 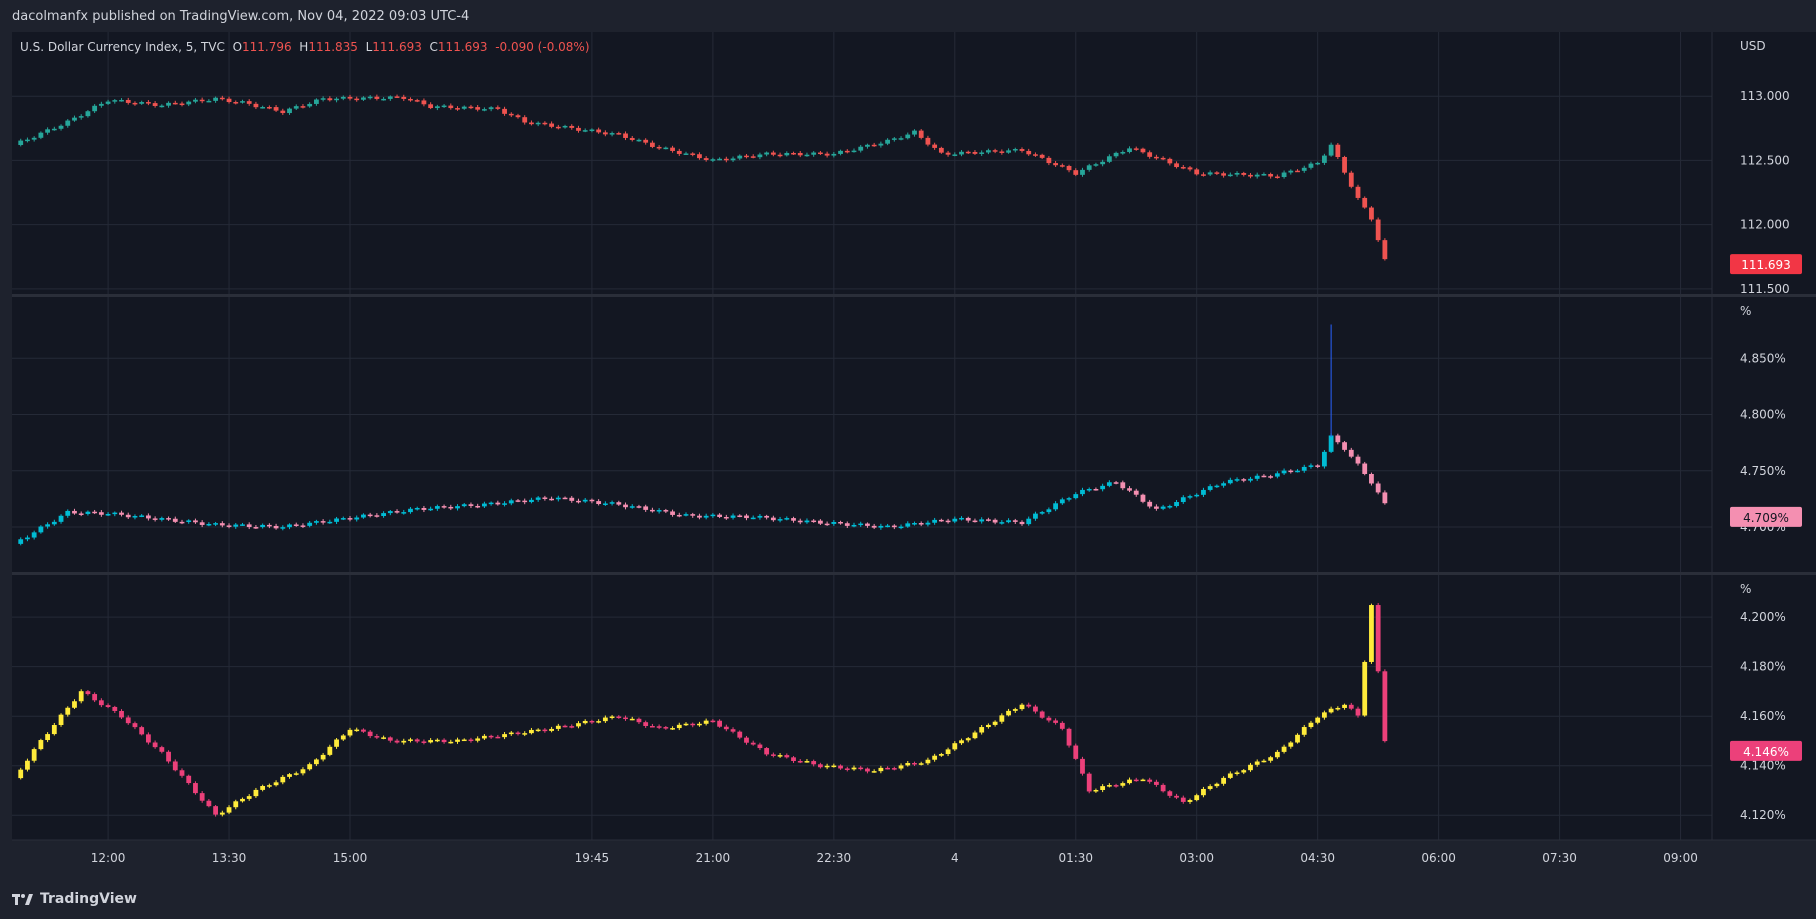 What do you see at coordinates (713, 858) in the screenshot?
I see `time-tick-label: 21:00` at bounding box center [713, 858].